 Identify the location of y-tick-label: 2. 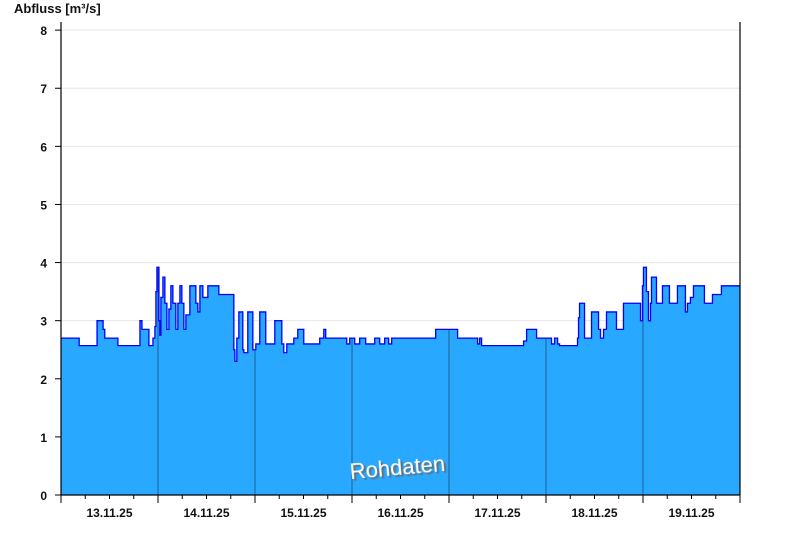
(43, 380).